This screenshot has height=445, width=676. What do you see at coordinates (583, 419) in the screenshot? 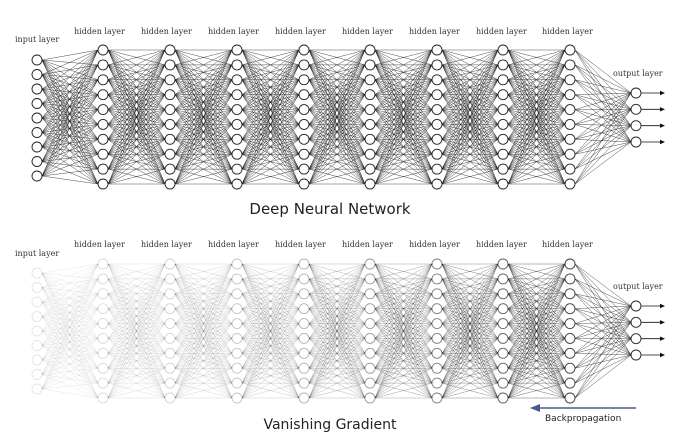
I see `backpropagation-label: Backpropagation` at bounding box center [583, 419].